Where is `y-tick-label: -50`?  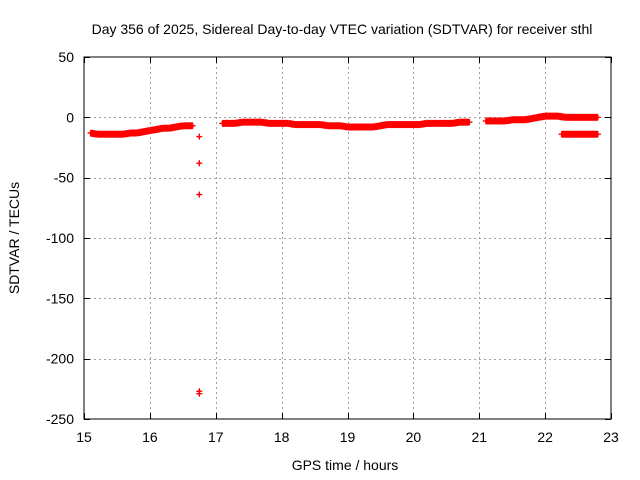 y-tick-label: -50 is located at coordinates (64, 178).